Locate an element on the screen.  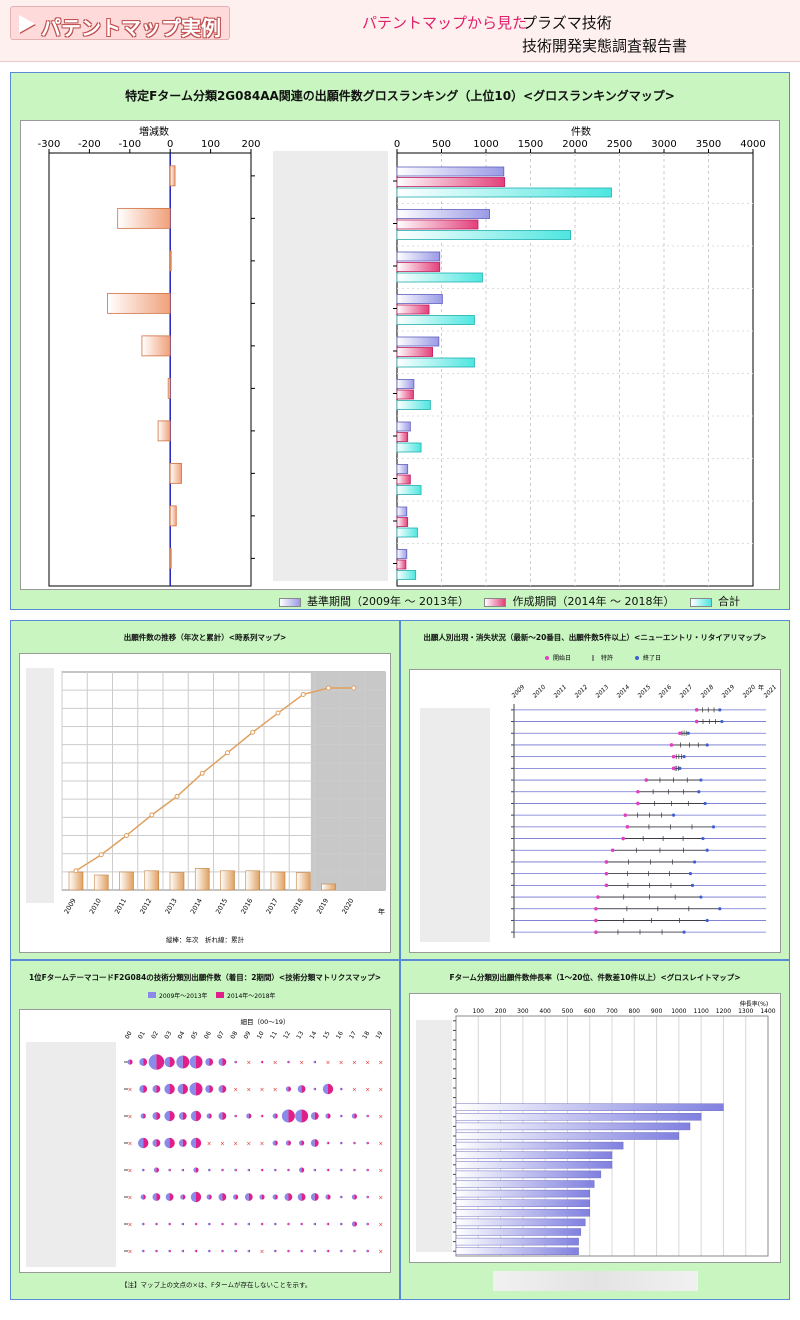
ts-x-tick-label: 2010 is located at coordinates (95, 906).